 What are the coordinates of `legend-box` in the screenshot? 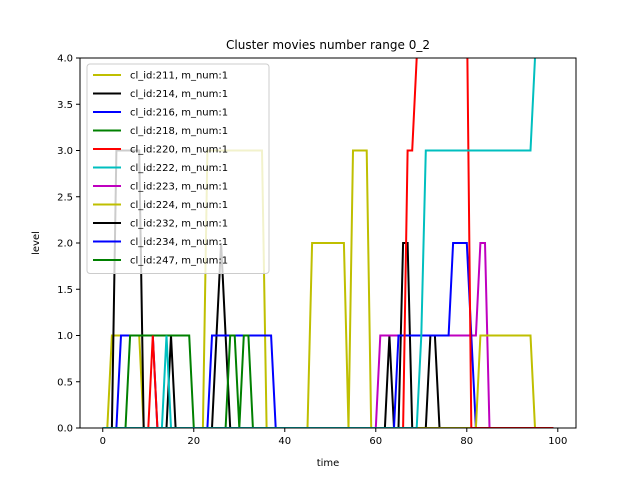 It's located at (178, 168).